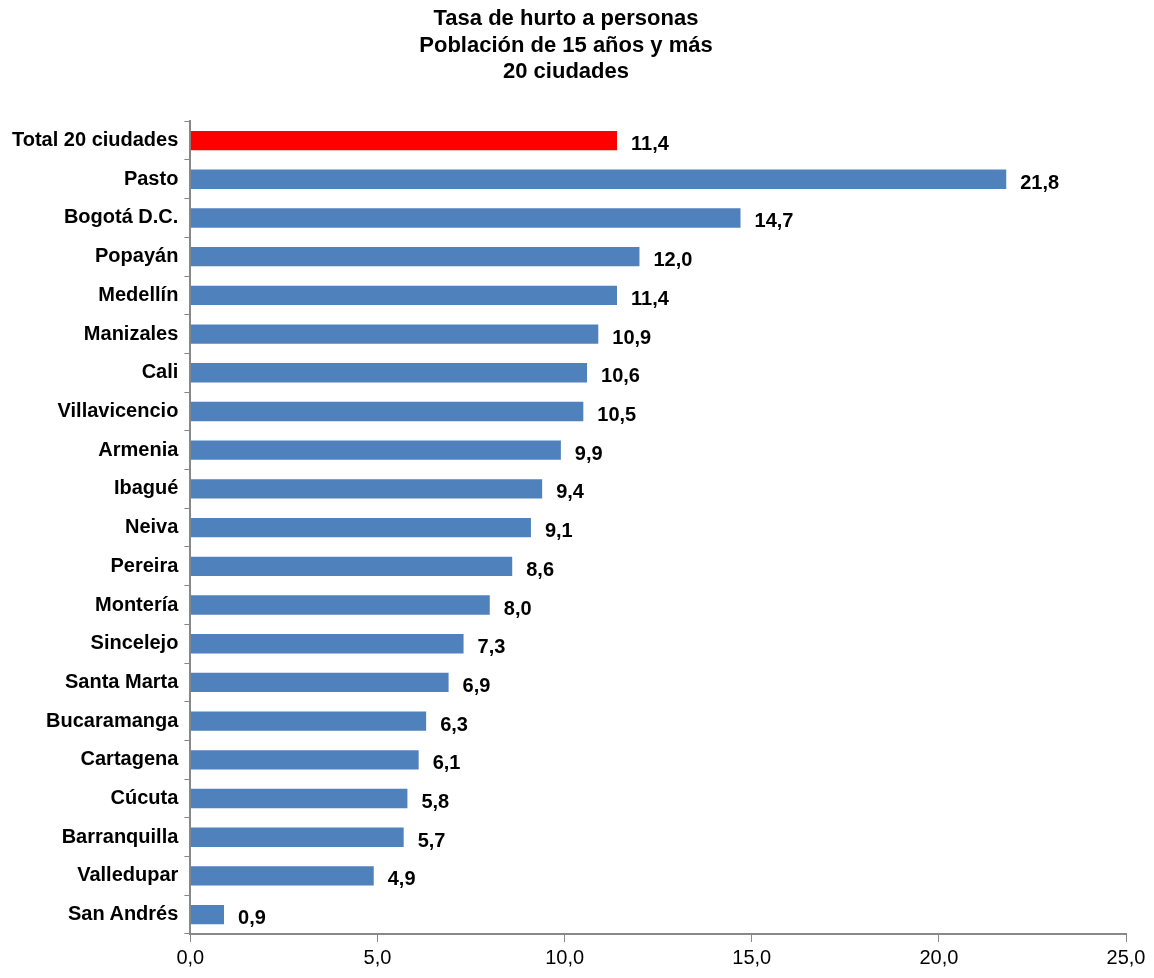 This screenshot has height=978, width=1154. I want to click on y-tick-label: Santa Marta, so click(122, 680).